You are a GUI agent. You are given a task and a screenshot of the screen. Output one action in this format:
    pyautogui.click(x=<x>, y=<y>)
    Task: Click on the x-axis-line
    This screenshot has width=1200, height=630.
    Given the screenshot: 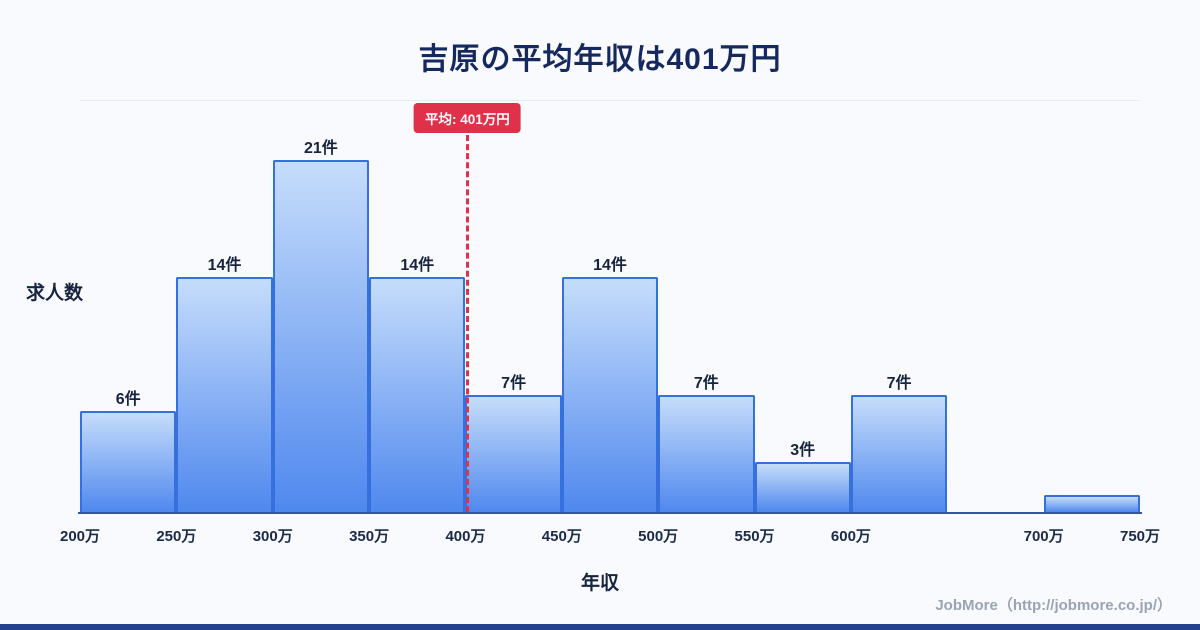 What is the action you would take?
    pyautogui.click(x=610, y=513)
    